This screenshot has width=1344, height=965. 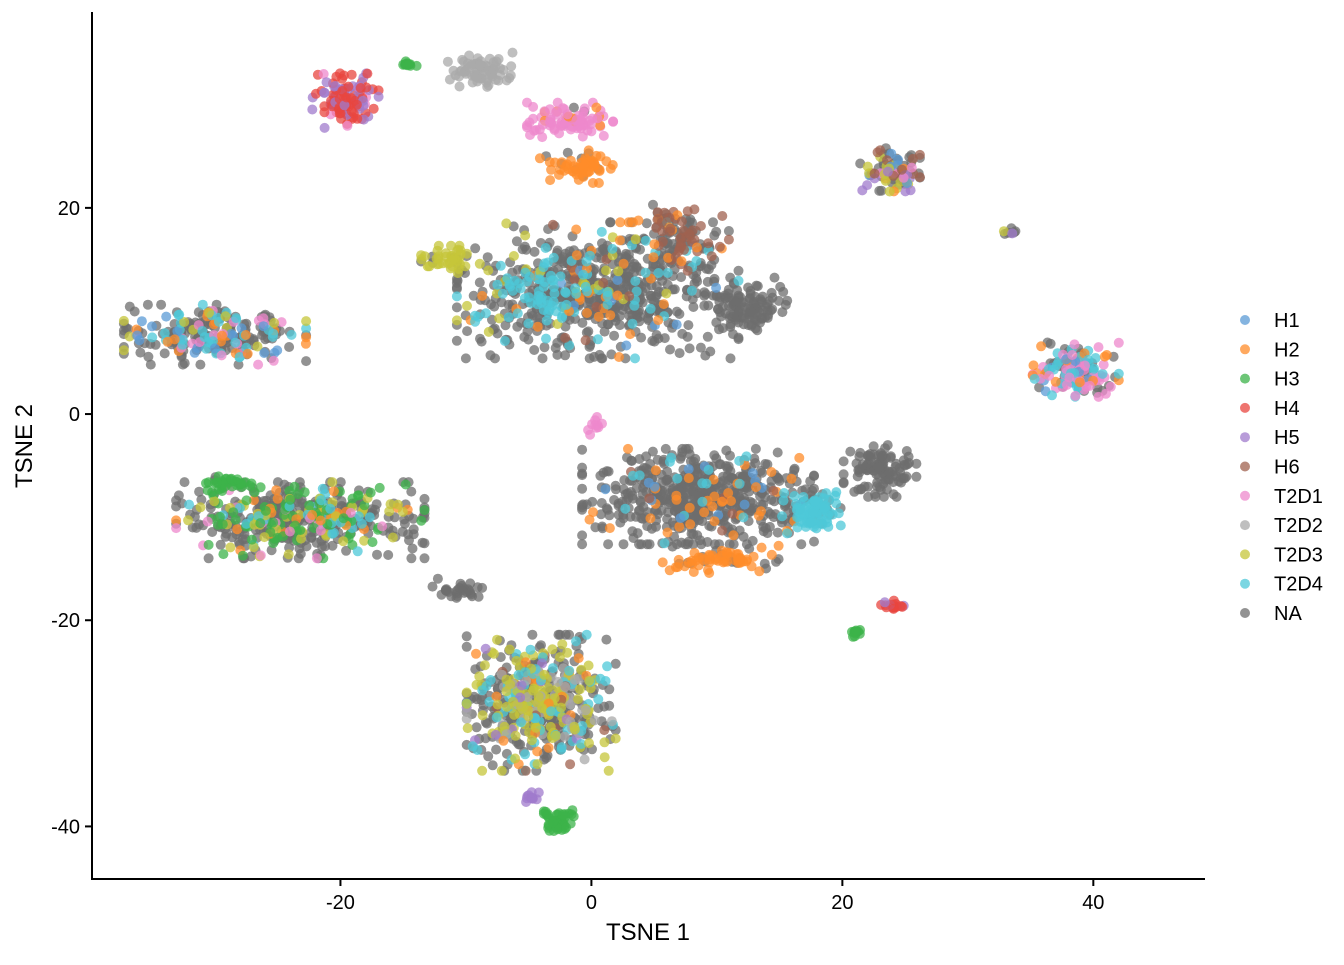 I want to click on y-ticks: -40 -20 0 20, so click(x=71, y=518).